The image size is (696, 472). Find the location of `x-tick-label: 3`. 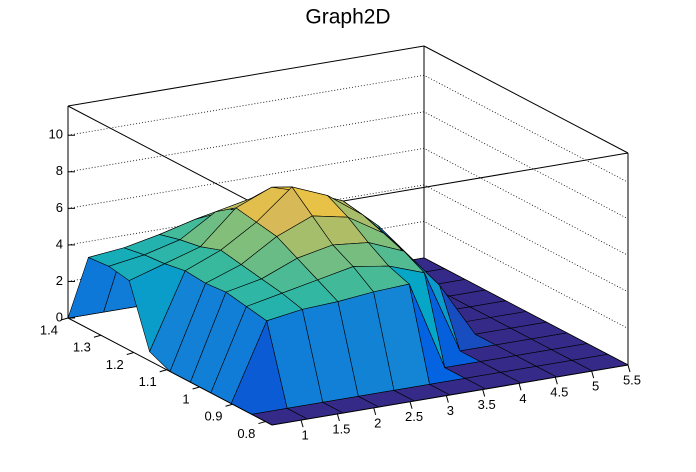

x-tick-label: 3 is located at coordinates (450, 410).